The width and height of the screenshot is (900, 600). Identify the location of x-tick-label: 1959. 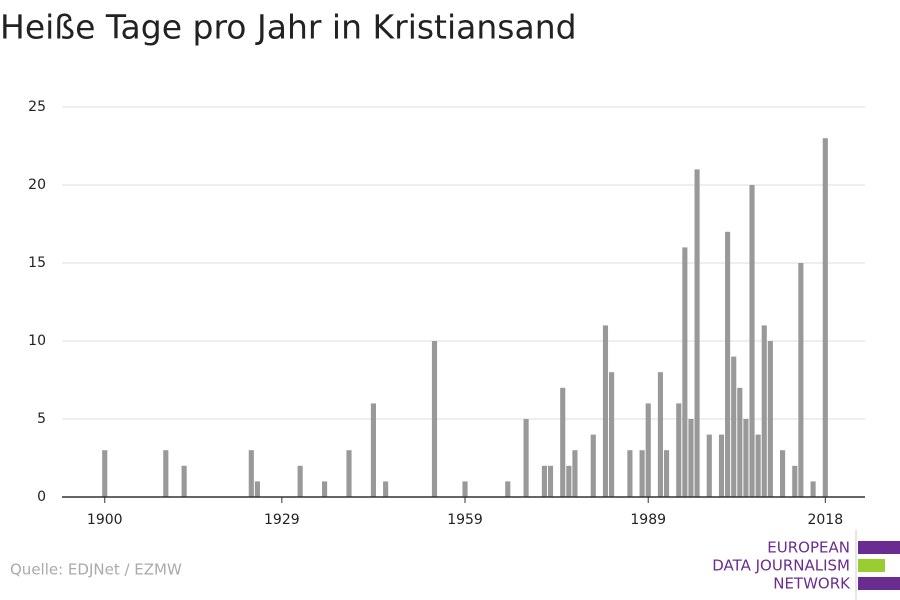
(465, 520).